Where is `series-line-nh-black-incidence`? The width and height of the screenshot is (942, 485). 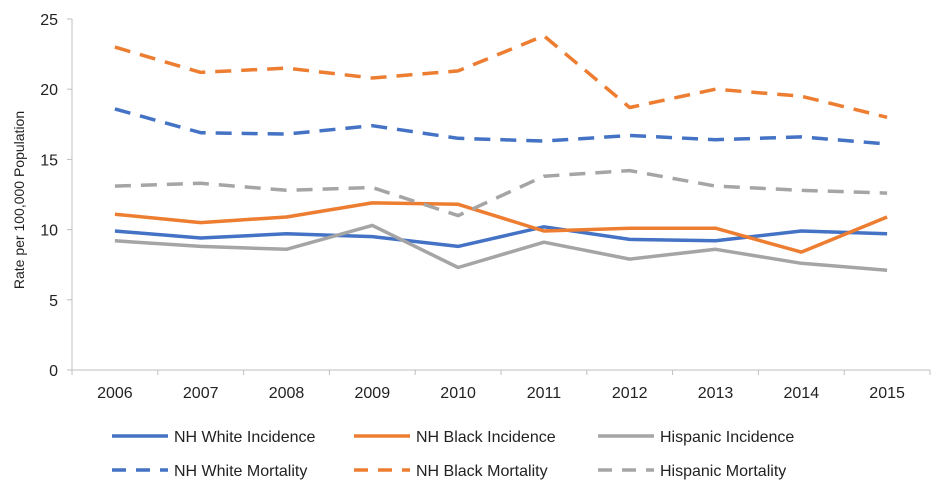 series-line-nh-black-incidence is located at coordinates (501, 227).